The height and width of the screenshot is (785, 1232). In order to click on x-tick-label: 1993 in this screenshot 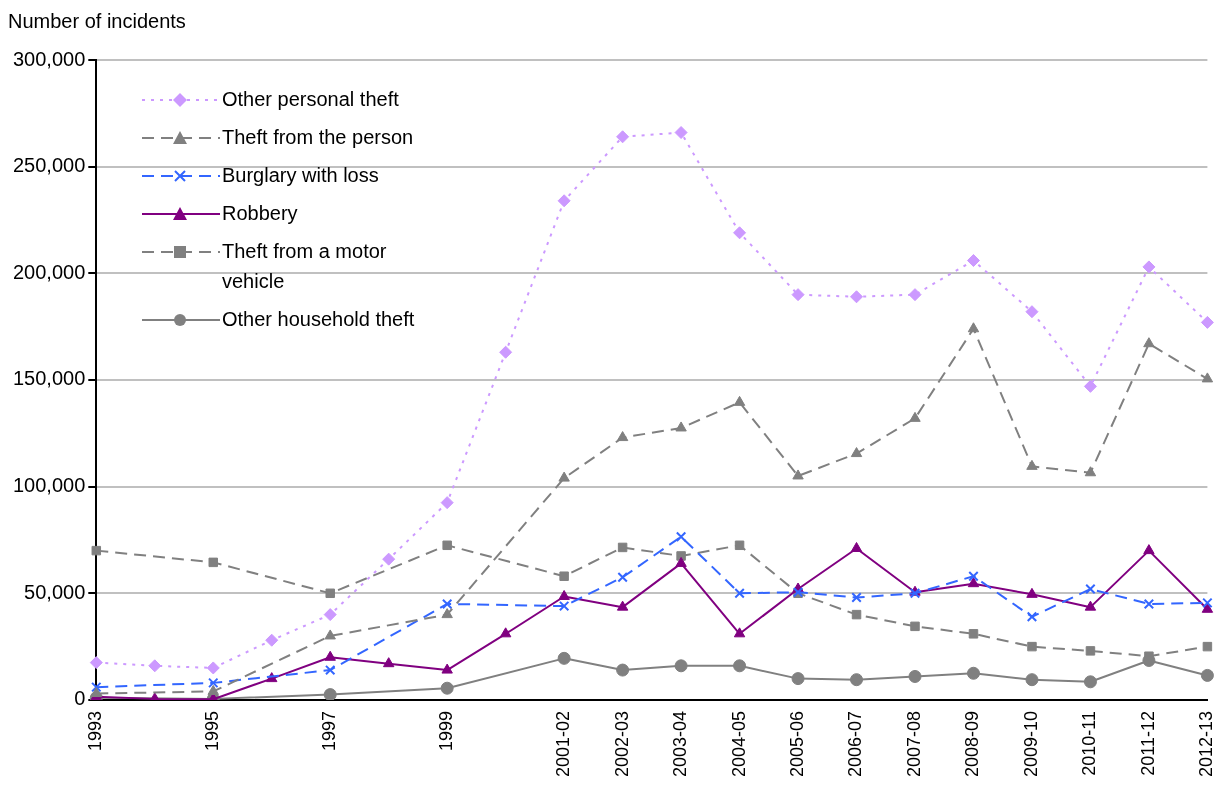, I will do `click(95, 730)`.